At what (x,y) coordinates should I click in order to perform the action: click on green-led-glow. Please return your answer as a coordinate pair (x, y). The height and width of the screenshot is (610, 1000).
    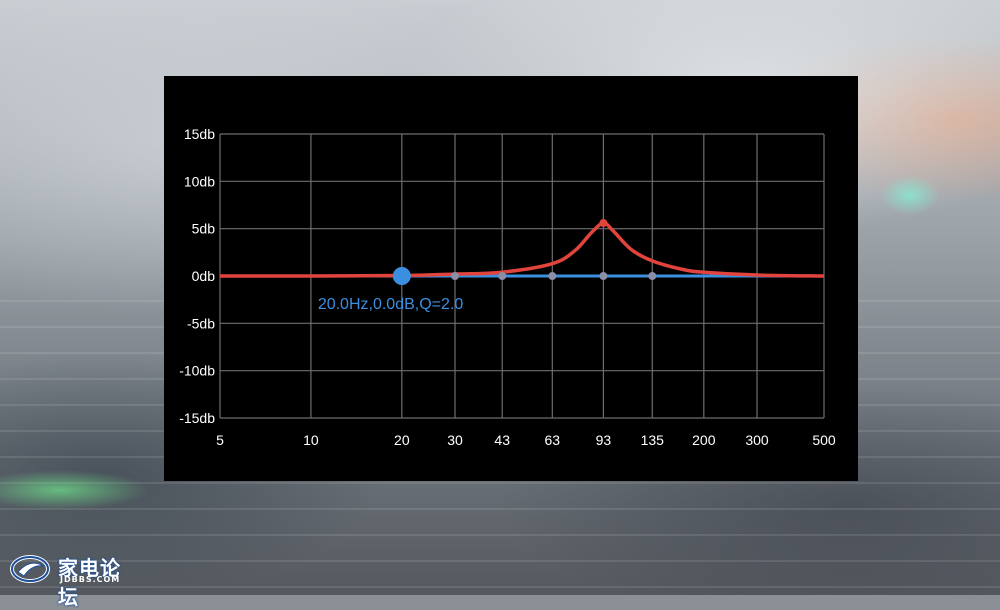
    Looking at the image, I should click on (75, 490).